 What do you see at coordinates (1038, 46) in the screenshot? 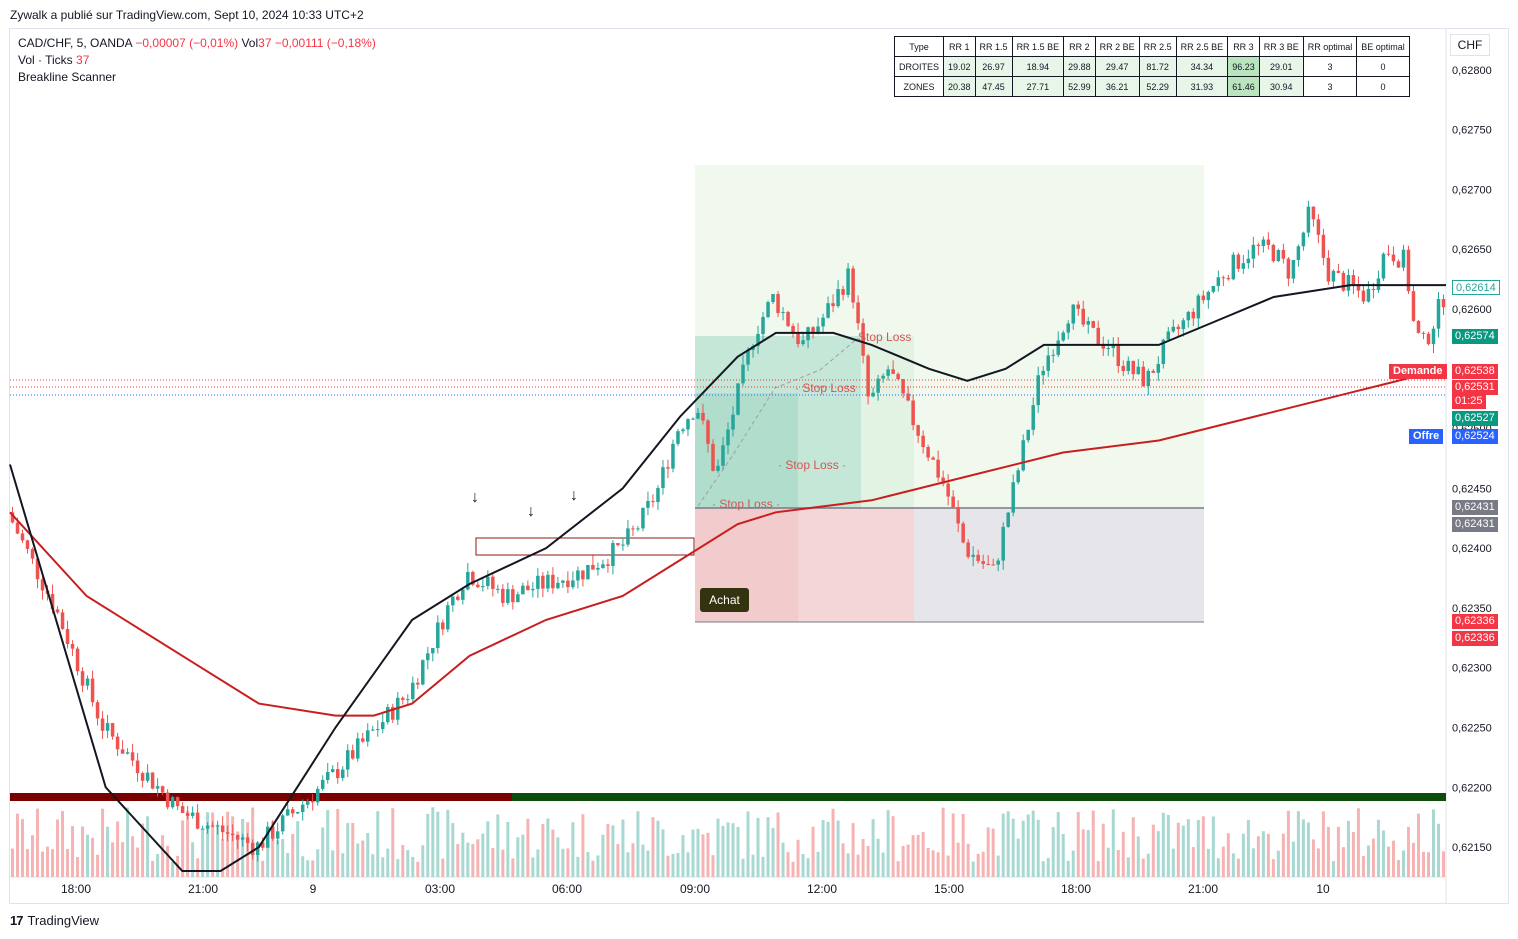
I see `stats-header-cell: RR 1.5 BE` at bounding box center [1038, 46].